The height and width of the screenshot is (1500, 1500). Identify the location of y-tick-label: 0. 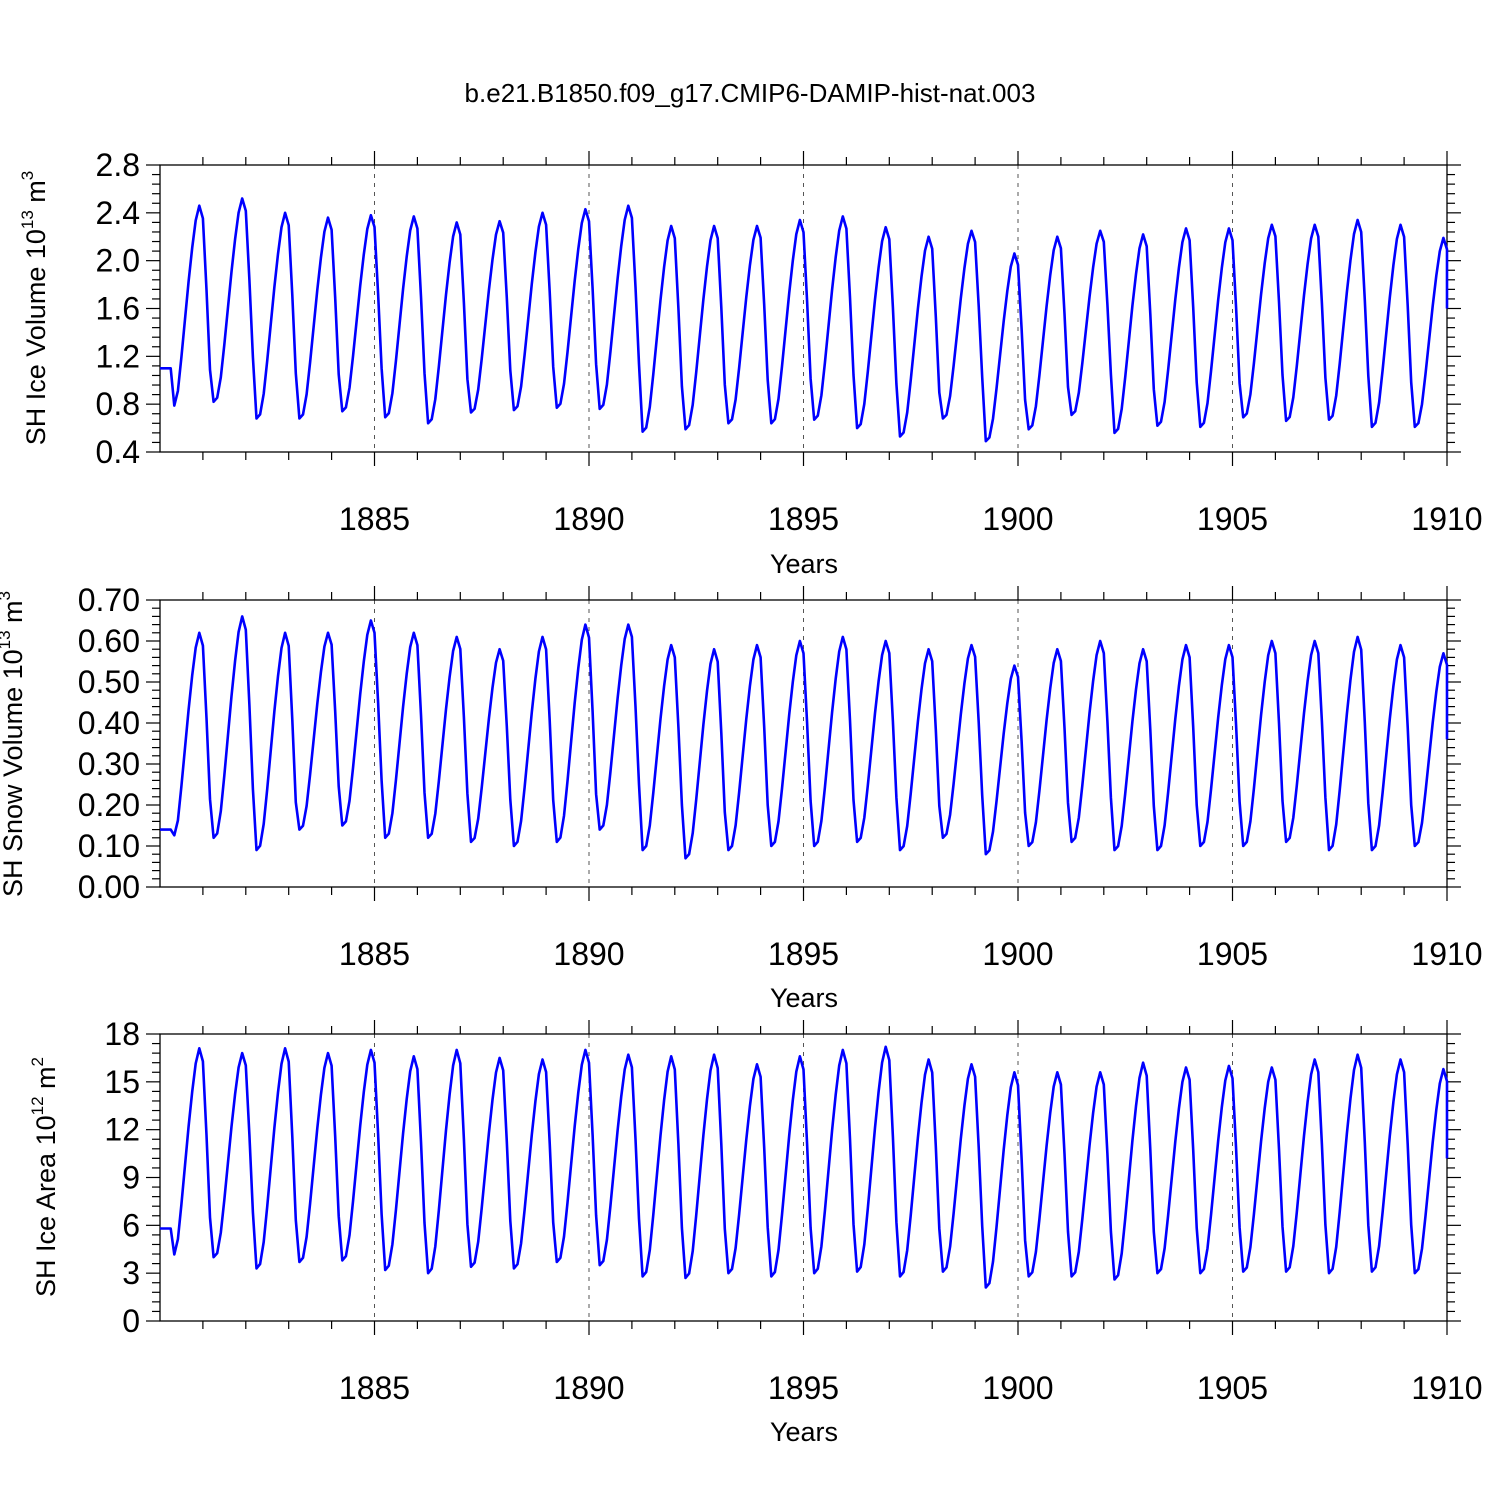
(131, 1321).